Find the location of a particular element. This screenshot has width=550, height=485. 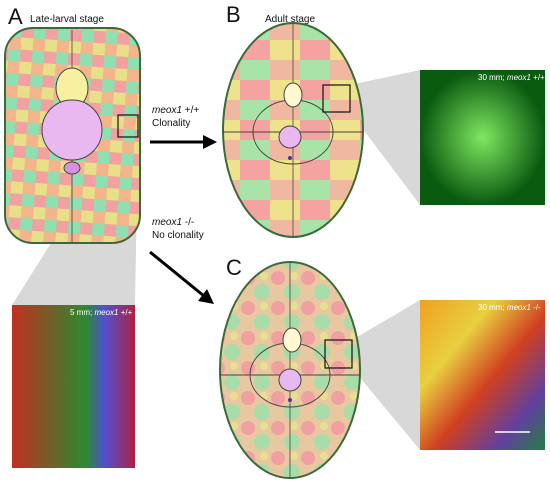

panel-title: Adult stage is located at coordinates (290, 19).